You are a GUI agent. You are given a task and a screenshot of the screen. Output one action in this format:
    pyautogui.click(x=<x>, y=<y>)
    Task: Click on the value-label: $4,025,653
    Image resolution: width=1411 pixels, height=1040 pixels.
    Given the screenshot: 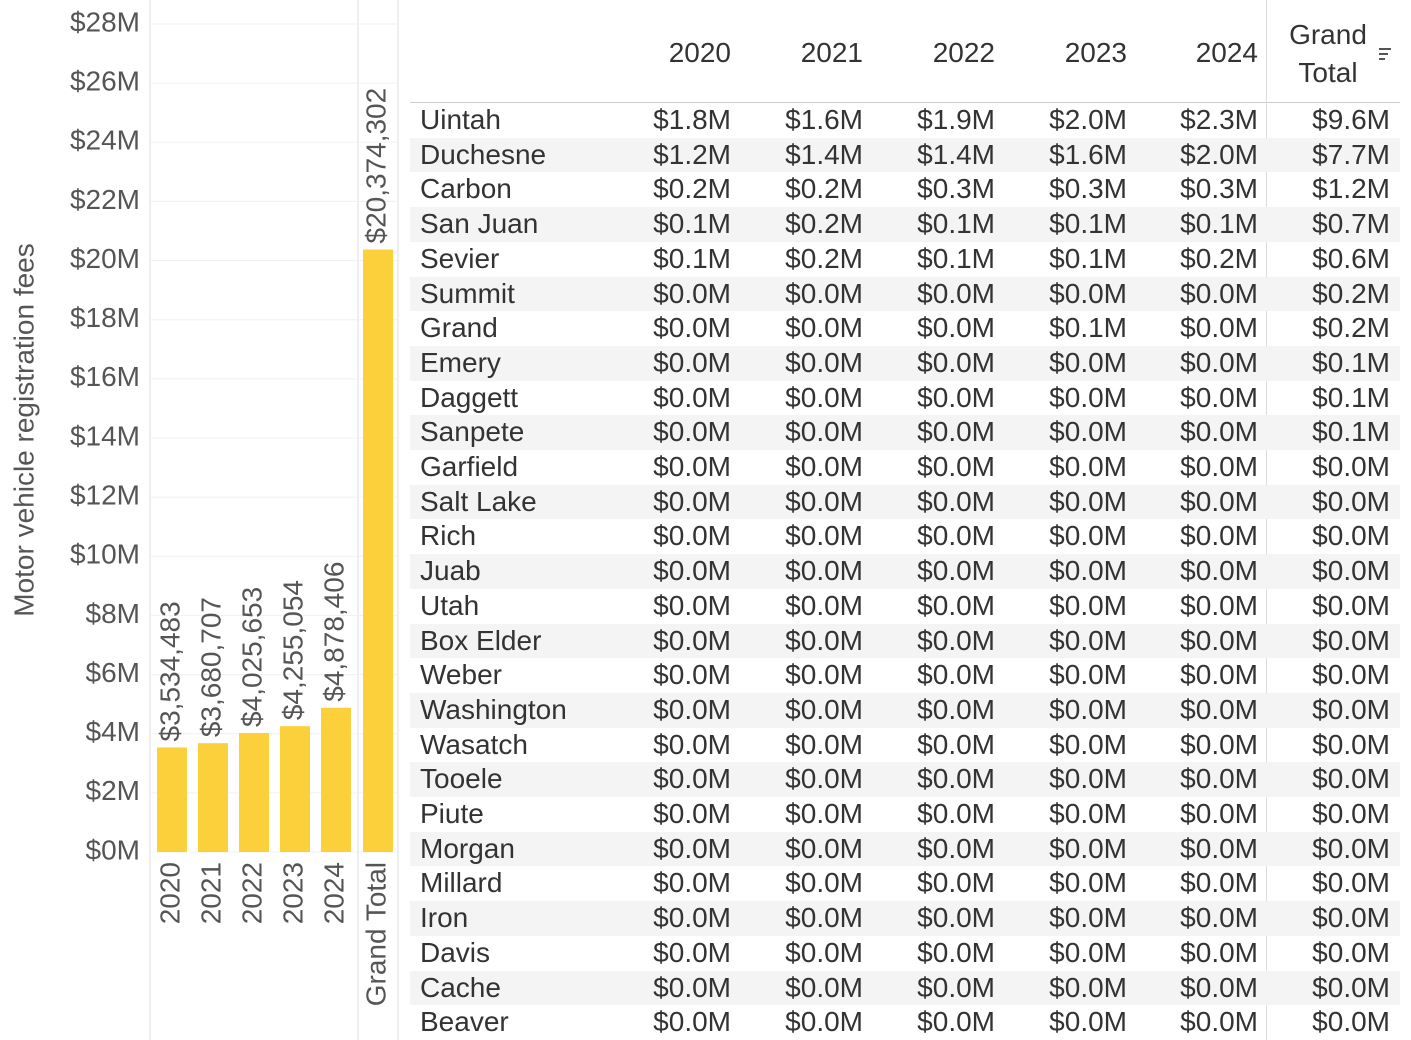 What is the action you would take?
    pyautogui.click(x=251, y=657)
    